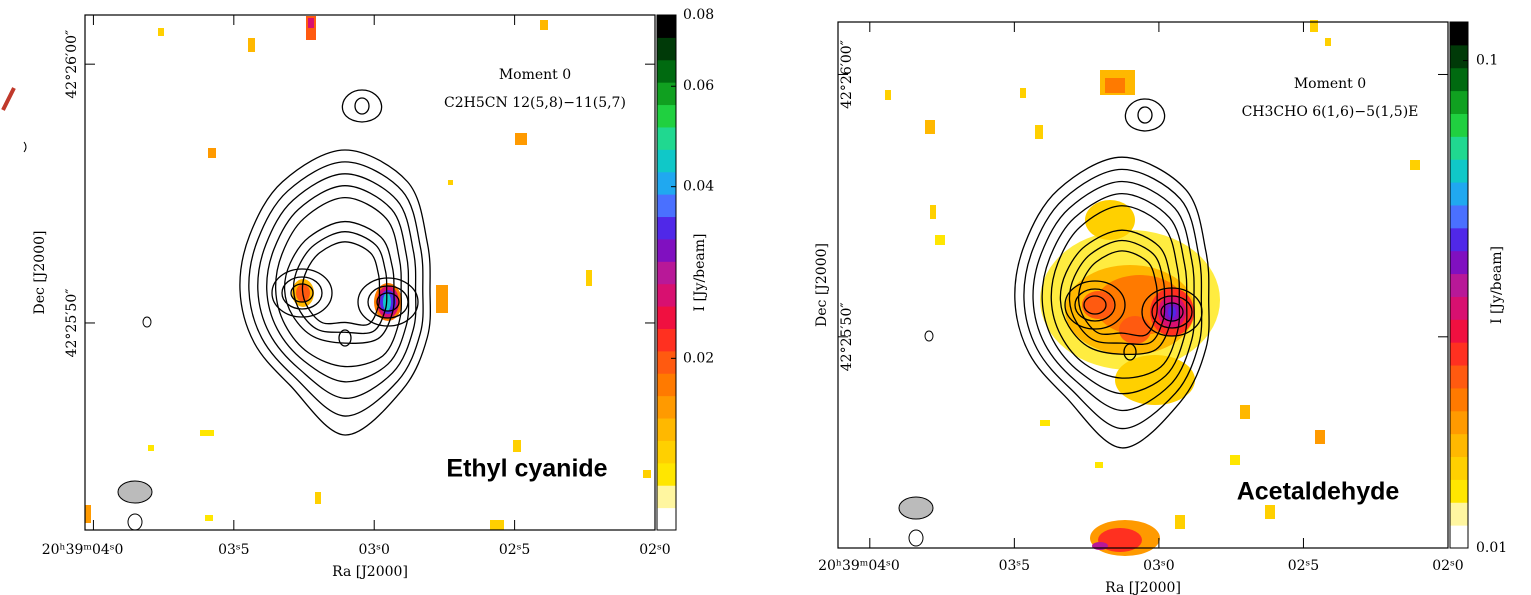 Image resolution: width=1531 pixels, height=595 pixels. Describe the element at coordinates (698, 15) in the screenshot. I see `colorbar-tick-label: 0.08` at that location.